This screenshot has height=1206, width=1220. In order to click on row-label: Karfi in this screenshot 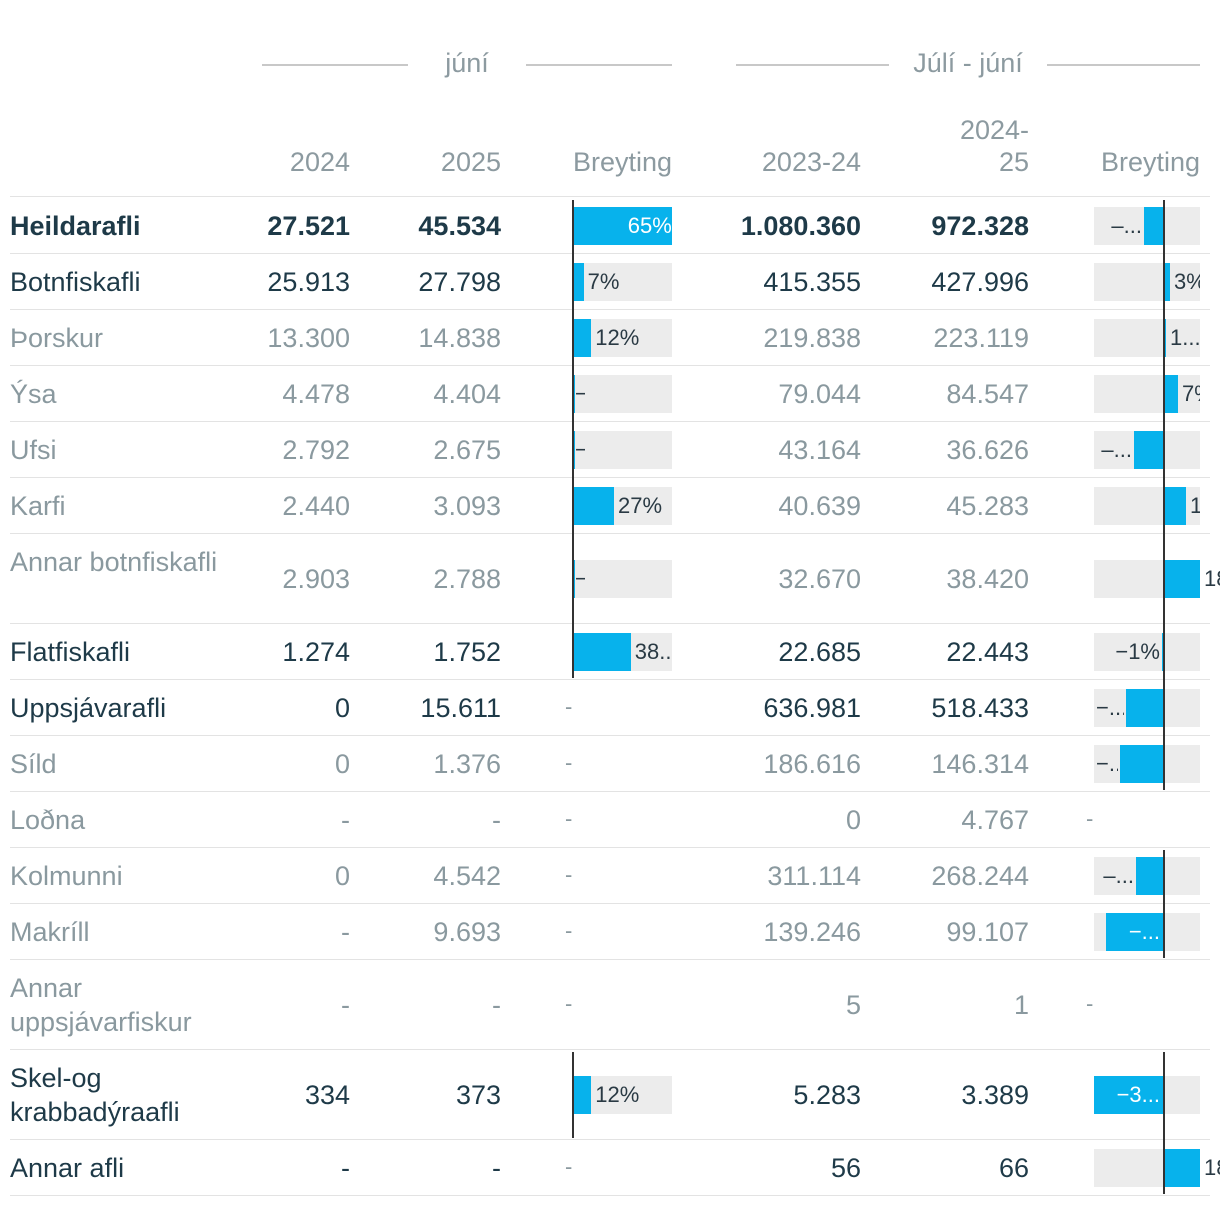, I will do `click(38, 506)`.